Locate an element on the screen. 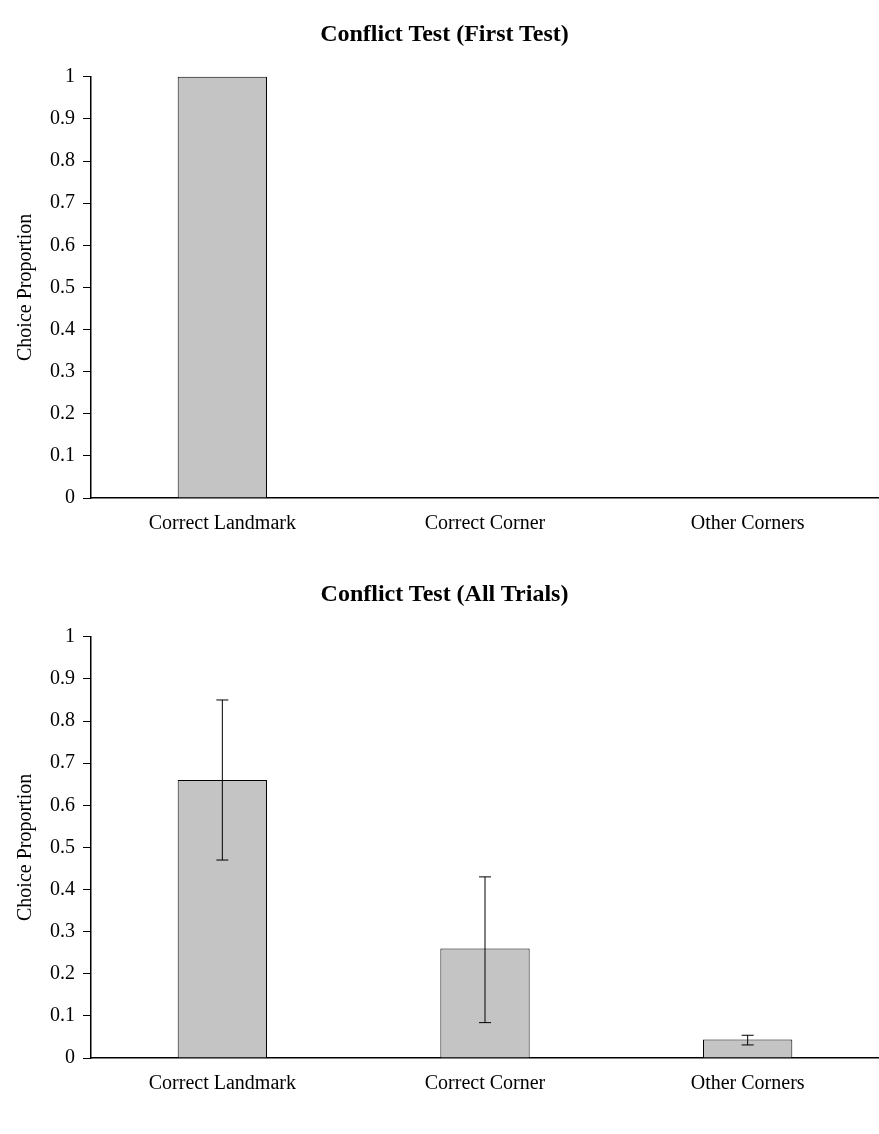 The width and height of the screenshot is (879, 1134). chart-title: Conflict Test (First Test) is located at coordinates (444, 32).